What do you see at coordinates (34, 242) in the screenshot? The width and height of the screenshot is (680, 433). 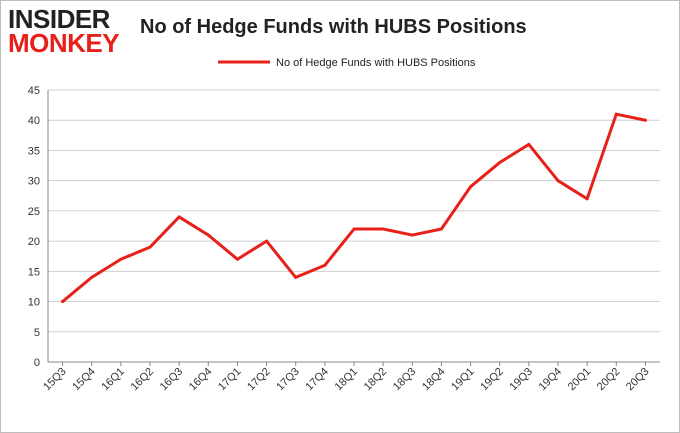 I see `y-tick-label: 20` at bounding box center [34, 242].